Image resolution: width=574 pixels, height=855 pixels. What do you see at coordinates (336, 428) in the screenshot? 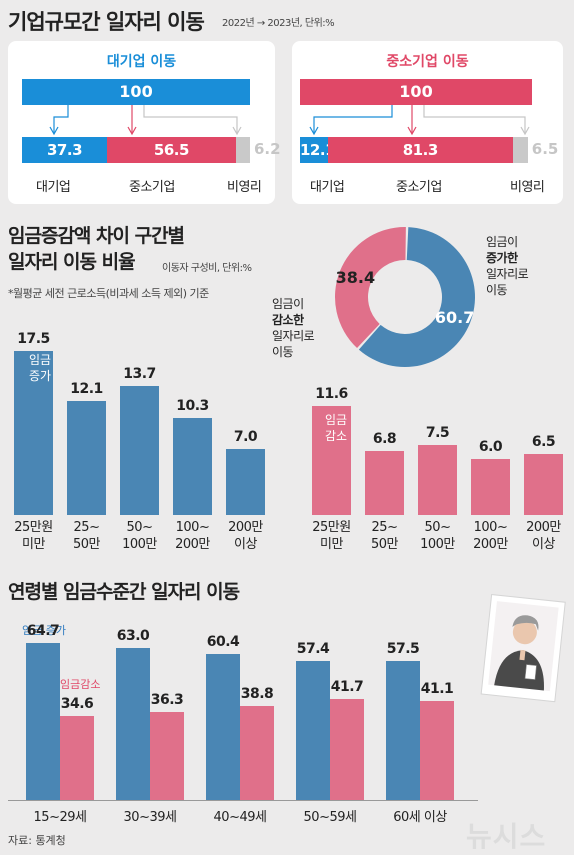
I see `dec-badge: 임금 감소` at bounding box center [336, 428].